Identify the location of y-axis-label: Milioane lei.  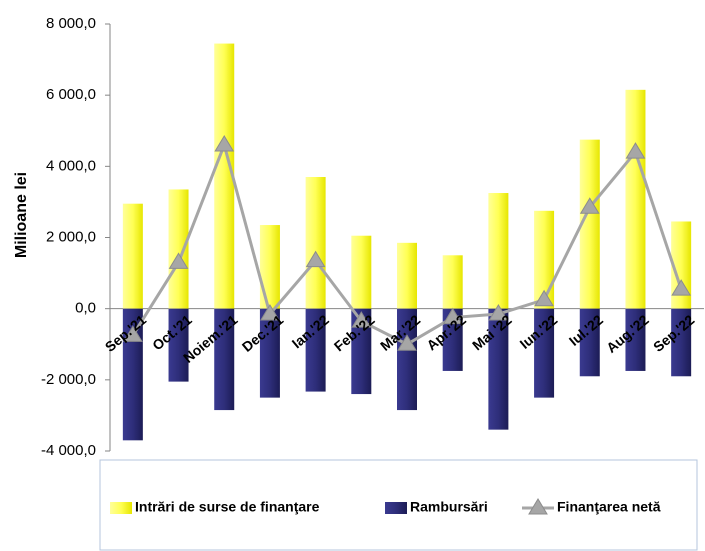
(21, 215).